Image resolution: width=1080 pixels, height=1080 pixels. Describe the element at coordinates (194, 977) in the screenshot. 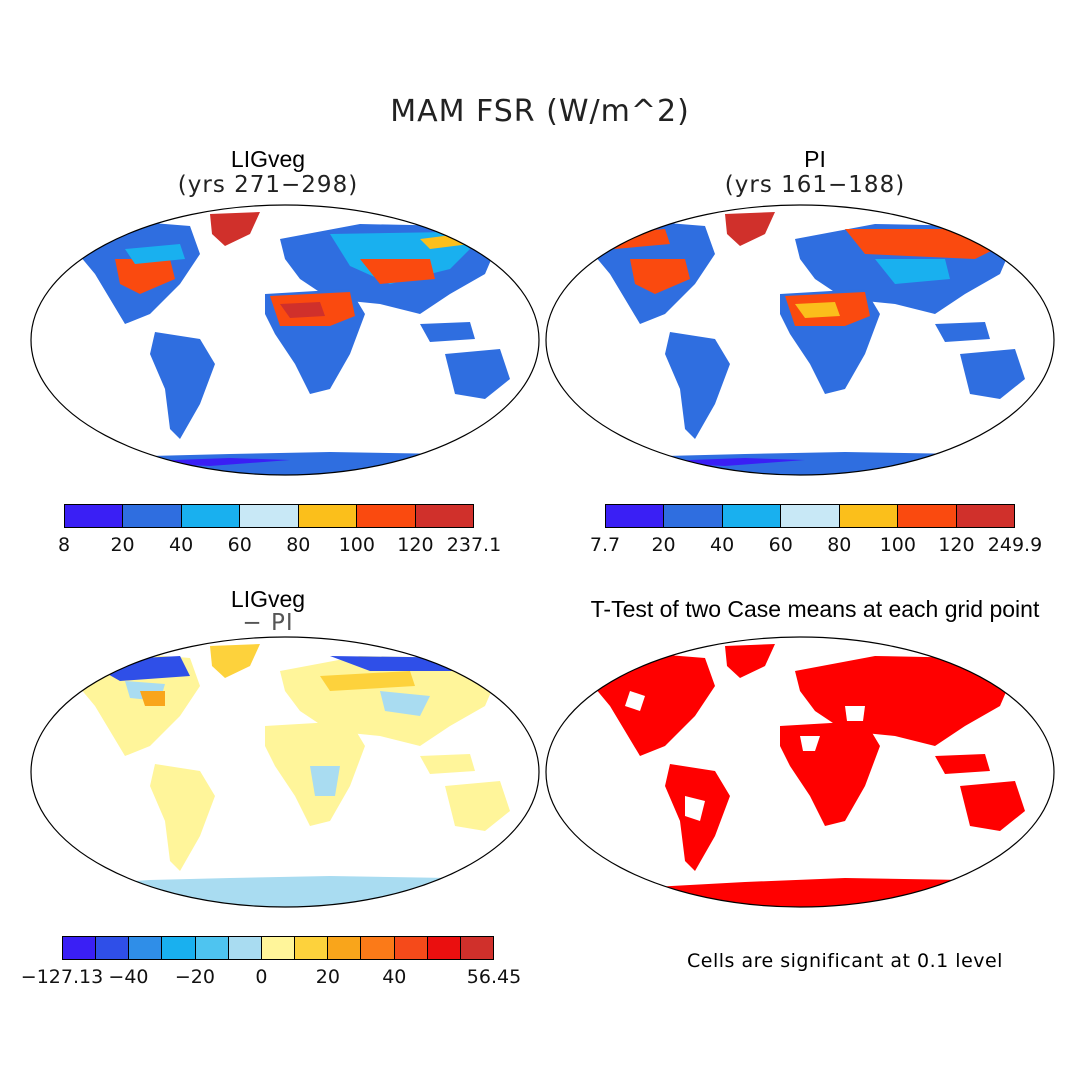

I see `colorbar-tick-label: −20` at that location.